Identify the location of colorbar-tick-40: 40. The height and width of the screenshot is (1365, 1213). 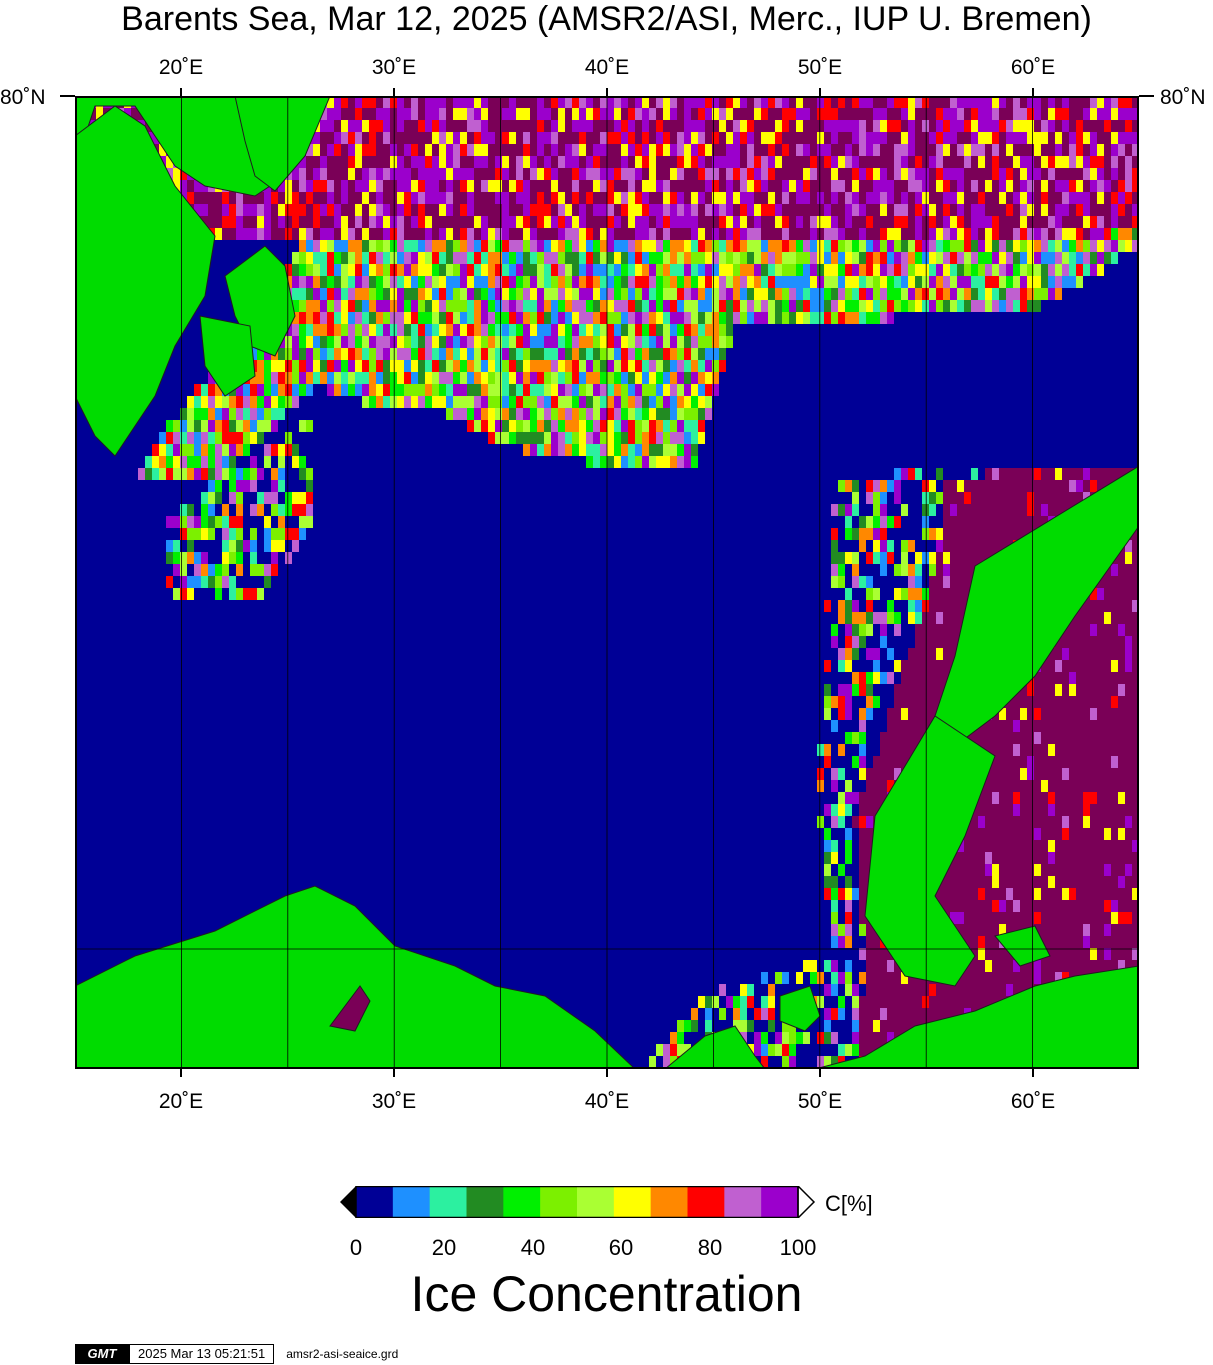
(533, 1247).